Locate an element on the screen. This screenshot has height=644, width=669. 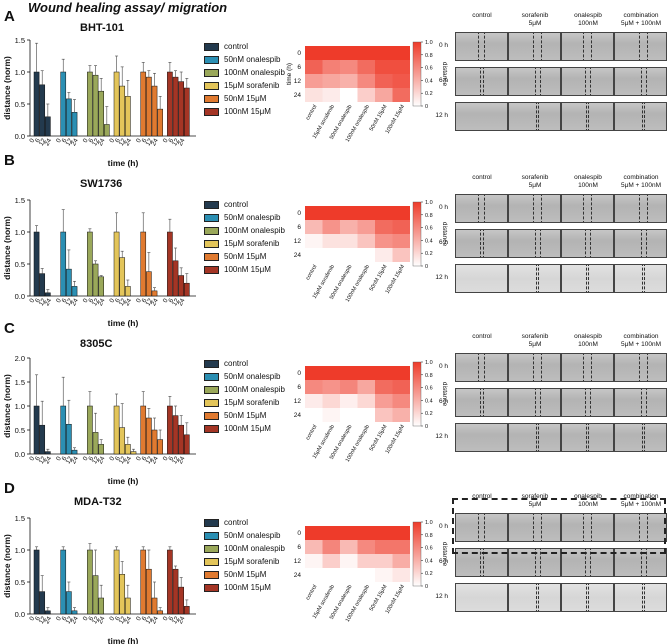
heatmap-row-label: 12 is located at coordinates (298, 81).